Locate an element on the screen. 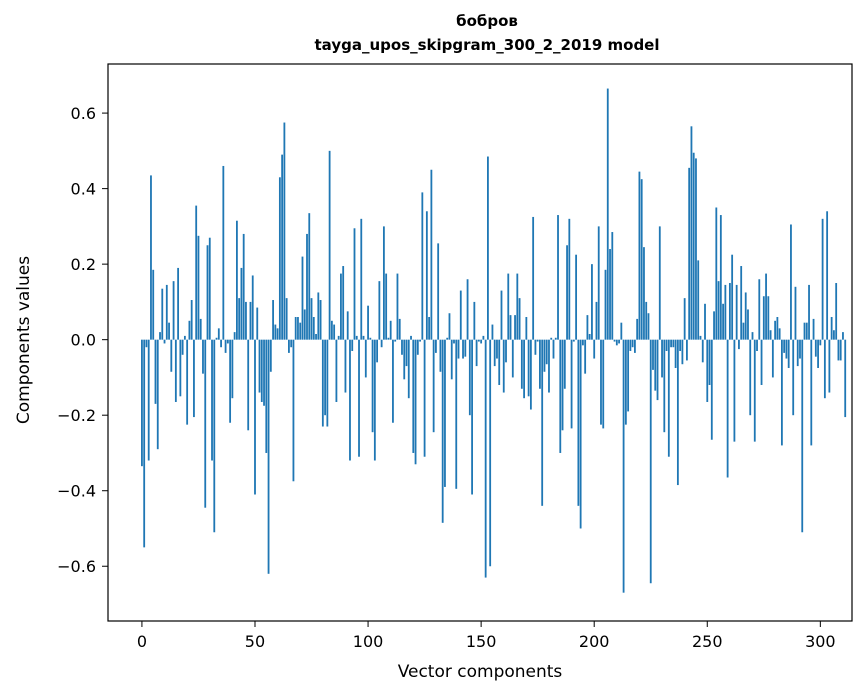  x-tick-label: 250 is located at coordinates (707, 641).